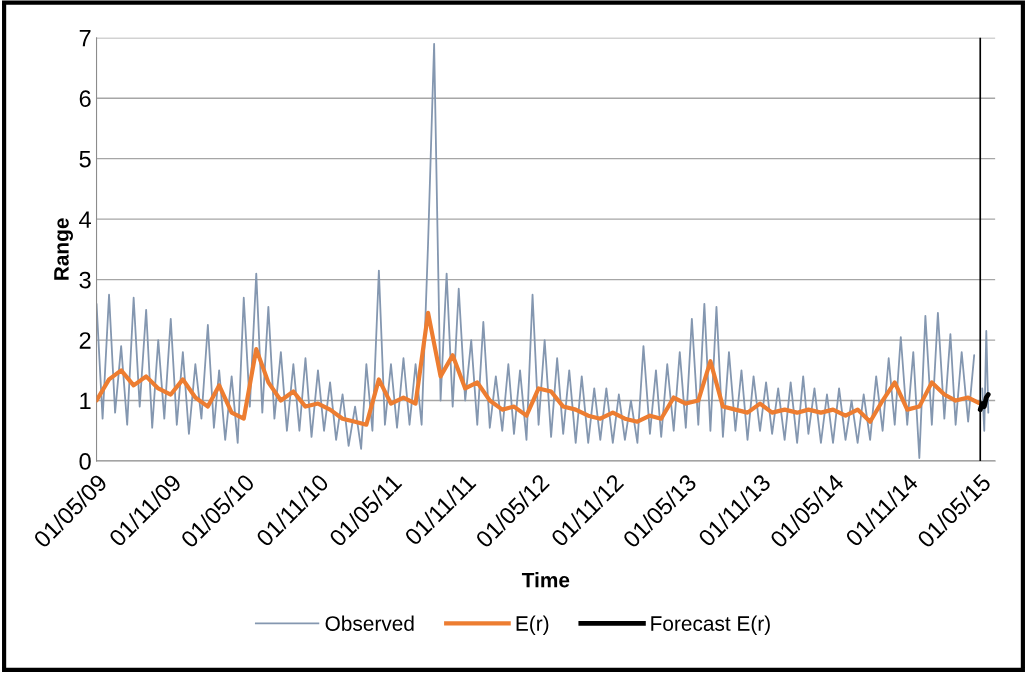  I want to click on legend-label: Forecast E(r), so click(710, 625).